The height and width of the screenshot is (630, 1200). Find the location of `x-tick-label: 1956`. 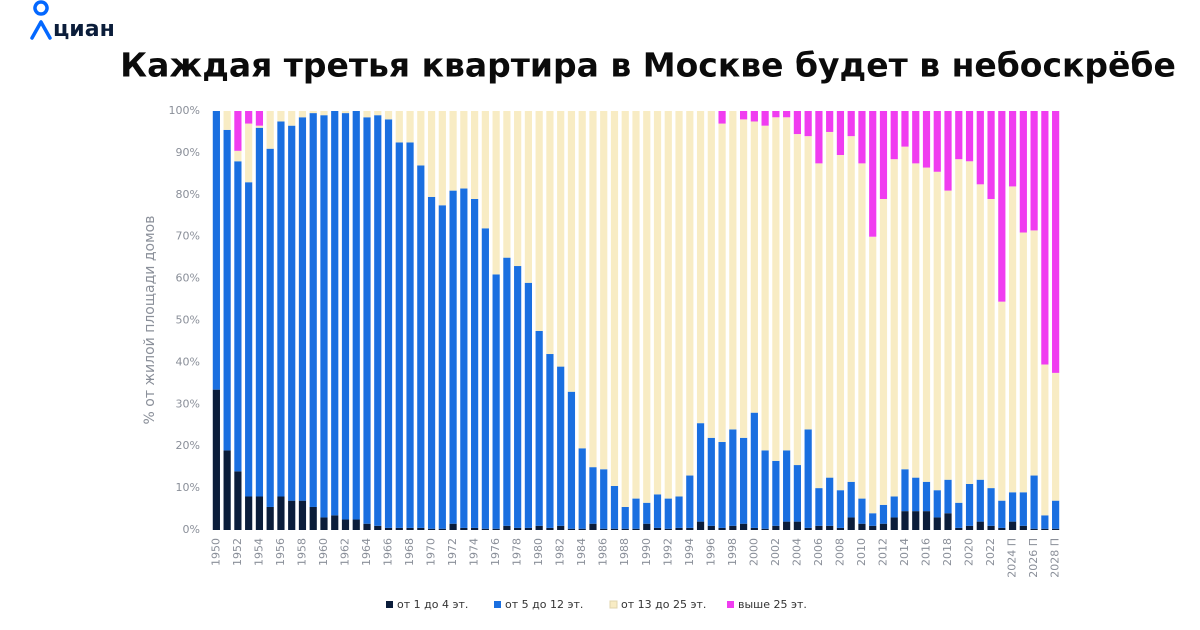

x-tick-label: 1956 is located at coordinates (280, 552).